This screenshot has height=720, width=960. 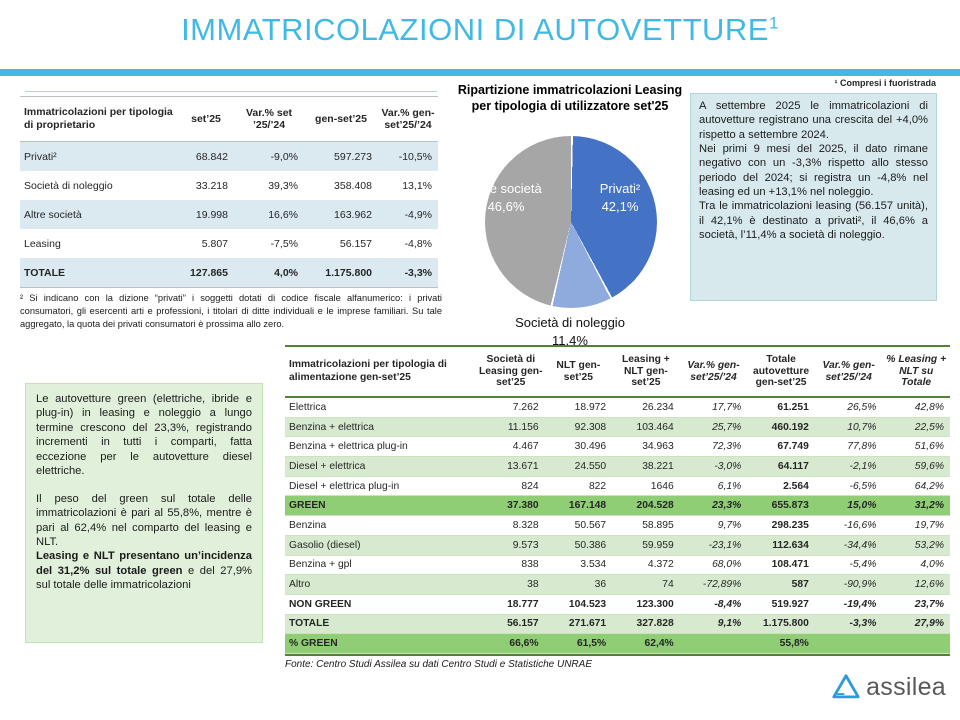 I want to click on row-cell: 25,7%, so click(x=727, y=427).